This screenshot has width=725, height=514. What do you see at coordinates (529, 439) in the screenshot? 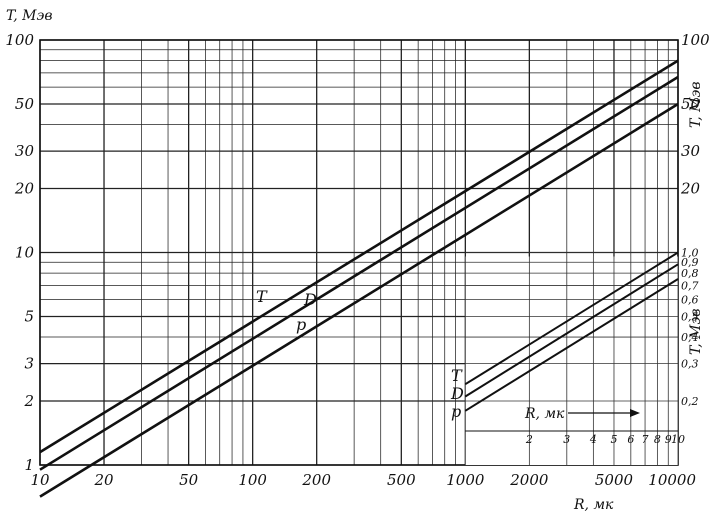
I see `inset-x-tick-label: 2` at bounding box center [529, 439].